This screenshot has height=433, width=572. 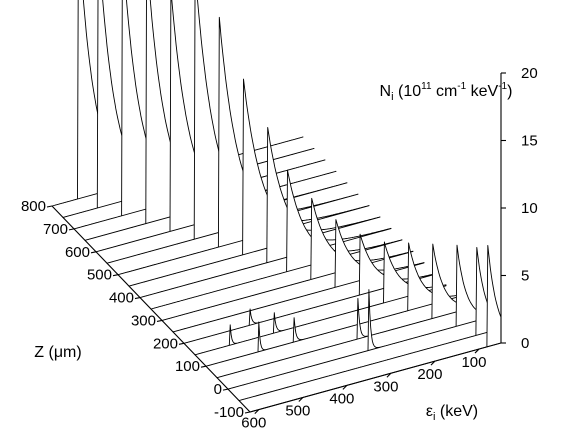 What do you see at coordinates (341, 398) in the screenshot?
I see `x-tick-label-400: 400` at bounding box center [341, 398].